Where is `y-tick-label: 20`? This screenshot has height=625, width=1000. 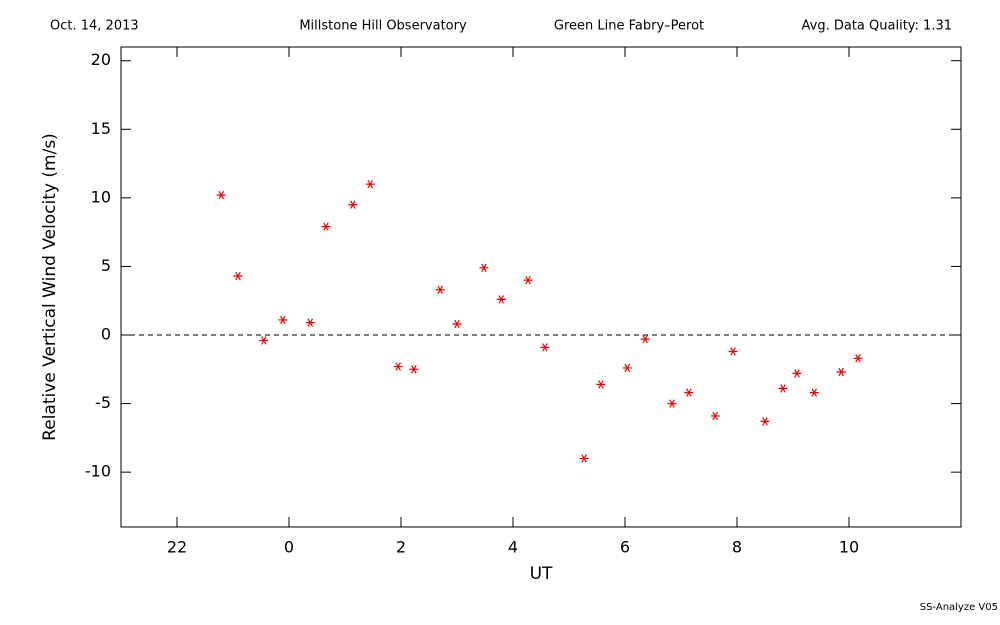 y-tick-label: 20 is located at coordinates (101, 59).